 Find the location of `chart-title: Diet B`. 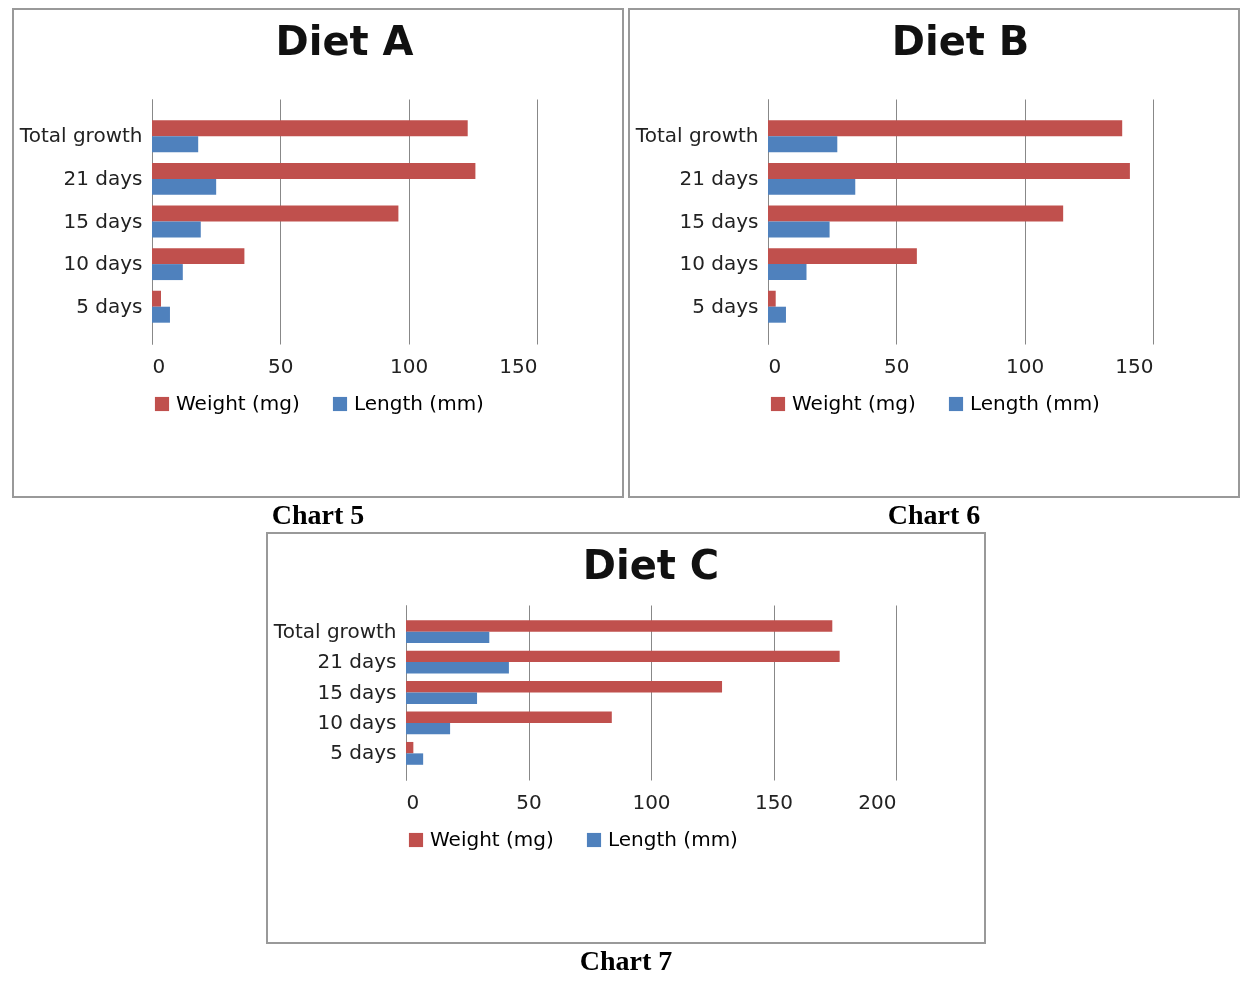

chart-title: Diet B is located at coordinates (960, 41).